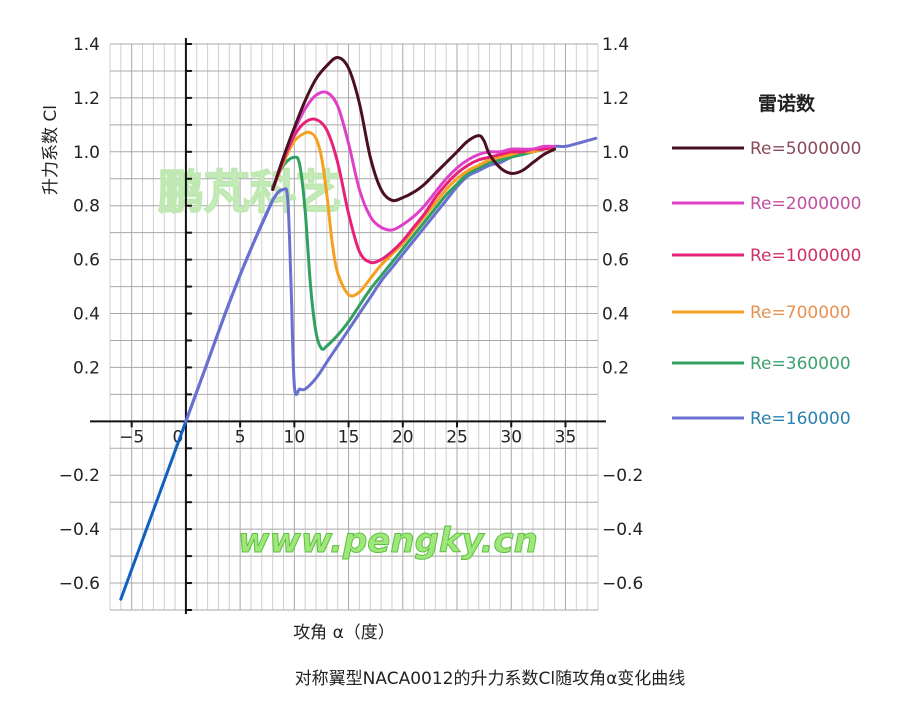 The width and height of the screenshot is (920, 720). I want to click on y-tick-label-right: 0.2, so click(615, 368).